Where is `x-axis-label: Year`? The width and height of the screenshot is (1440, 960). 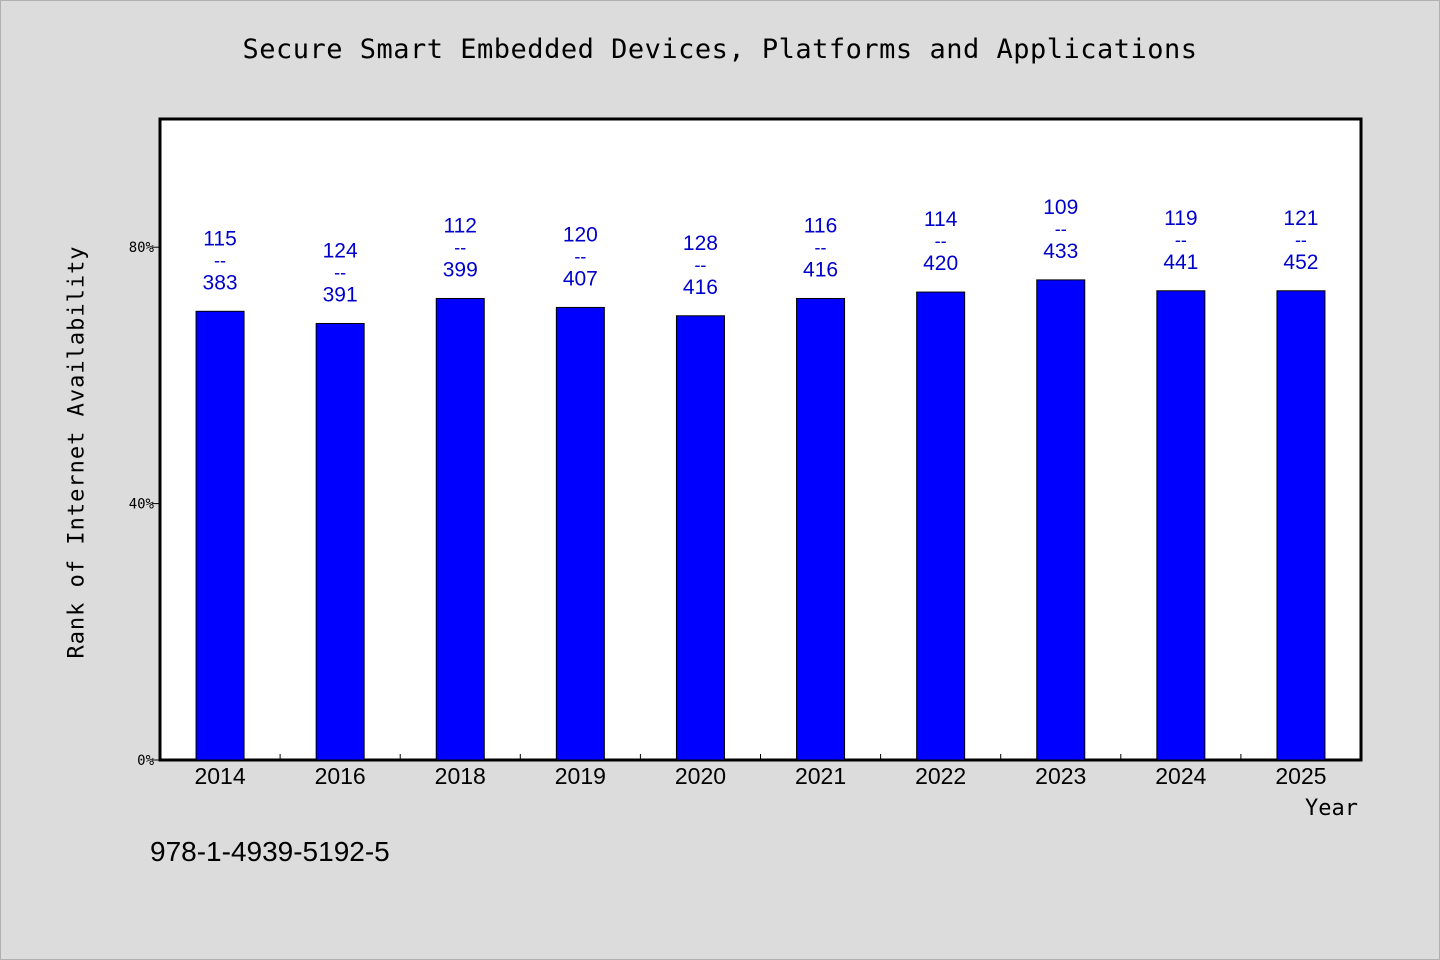 x-axis-label: Year is located at coordinates (1331, 808).